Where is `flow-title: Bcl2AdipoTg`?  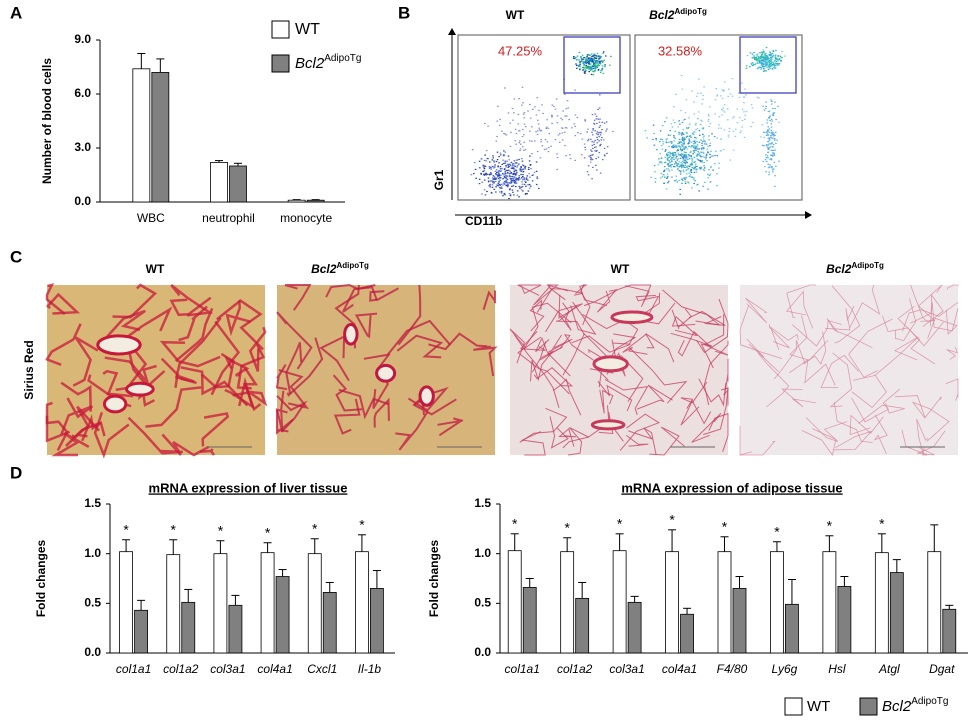
flow-title: Bcl2AdipoTg is located at coordinates (678, 14).